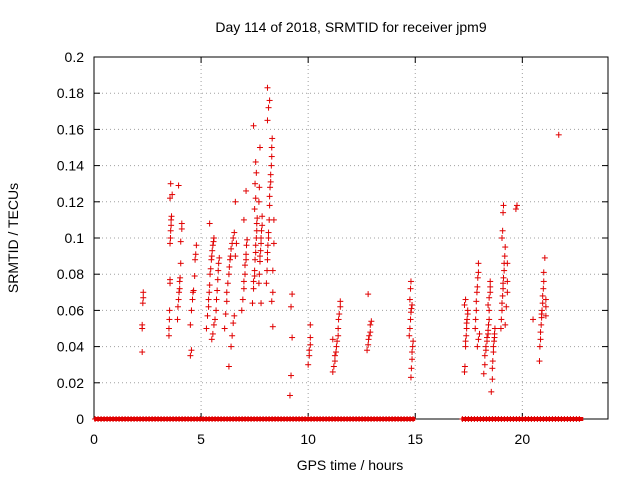 This screenshot has width=640, height=480. I want to click on x-tick-label: 0, so click(94, 439).